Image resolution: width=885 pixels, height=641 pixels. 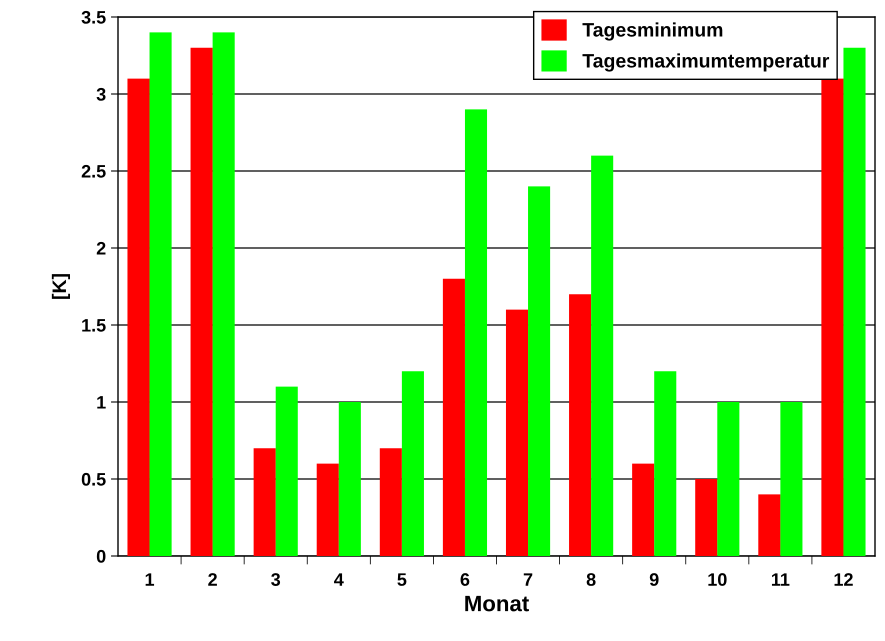 I want to click on x-axis-title: Monat, so click(x=497, y=604).